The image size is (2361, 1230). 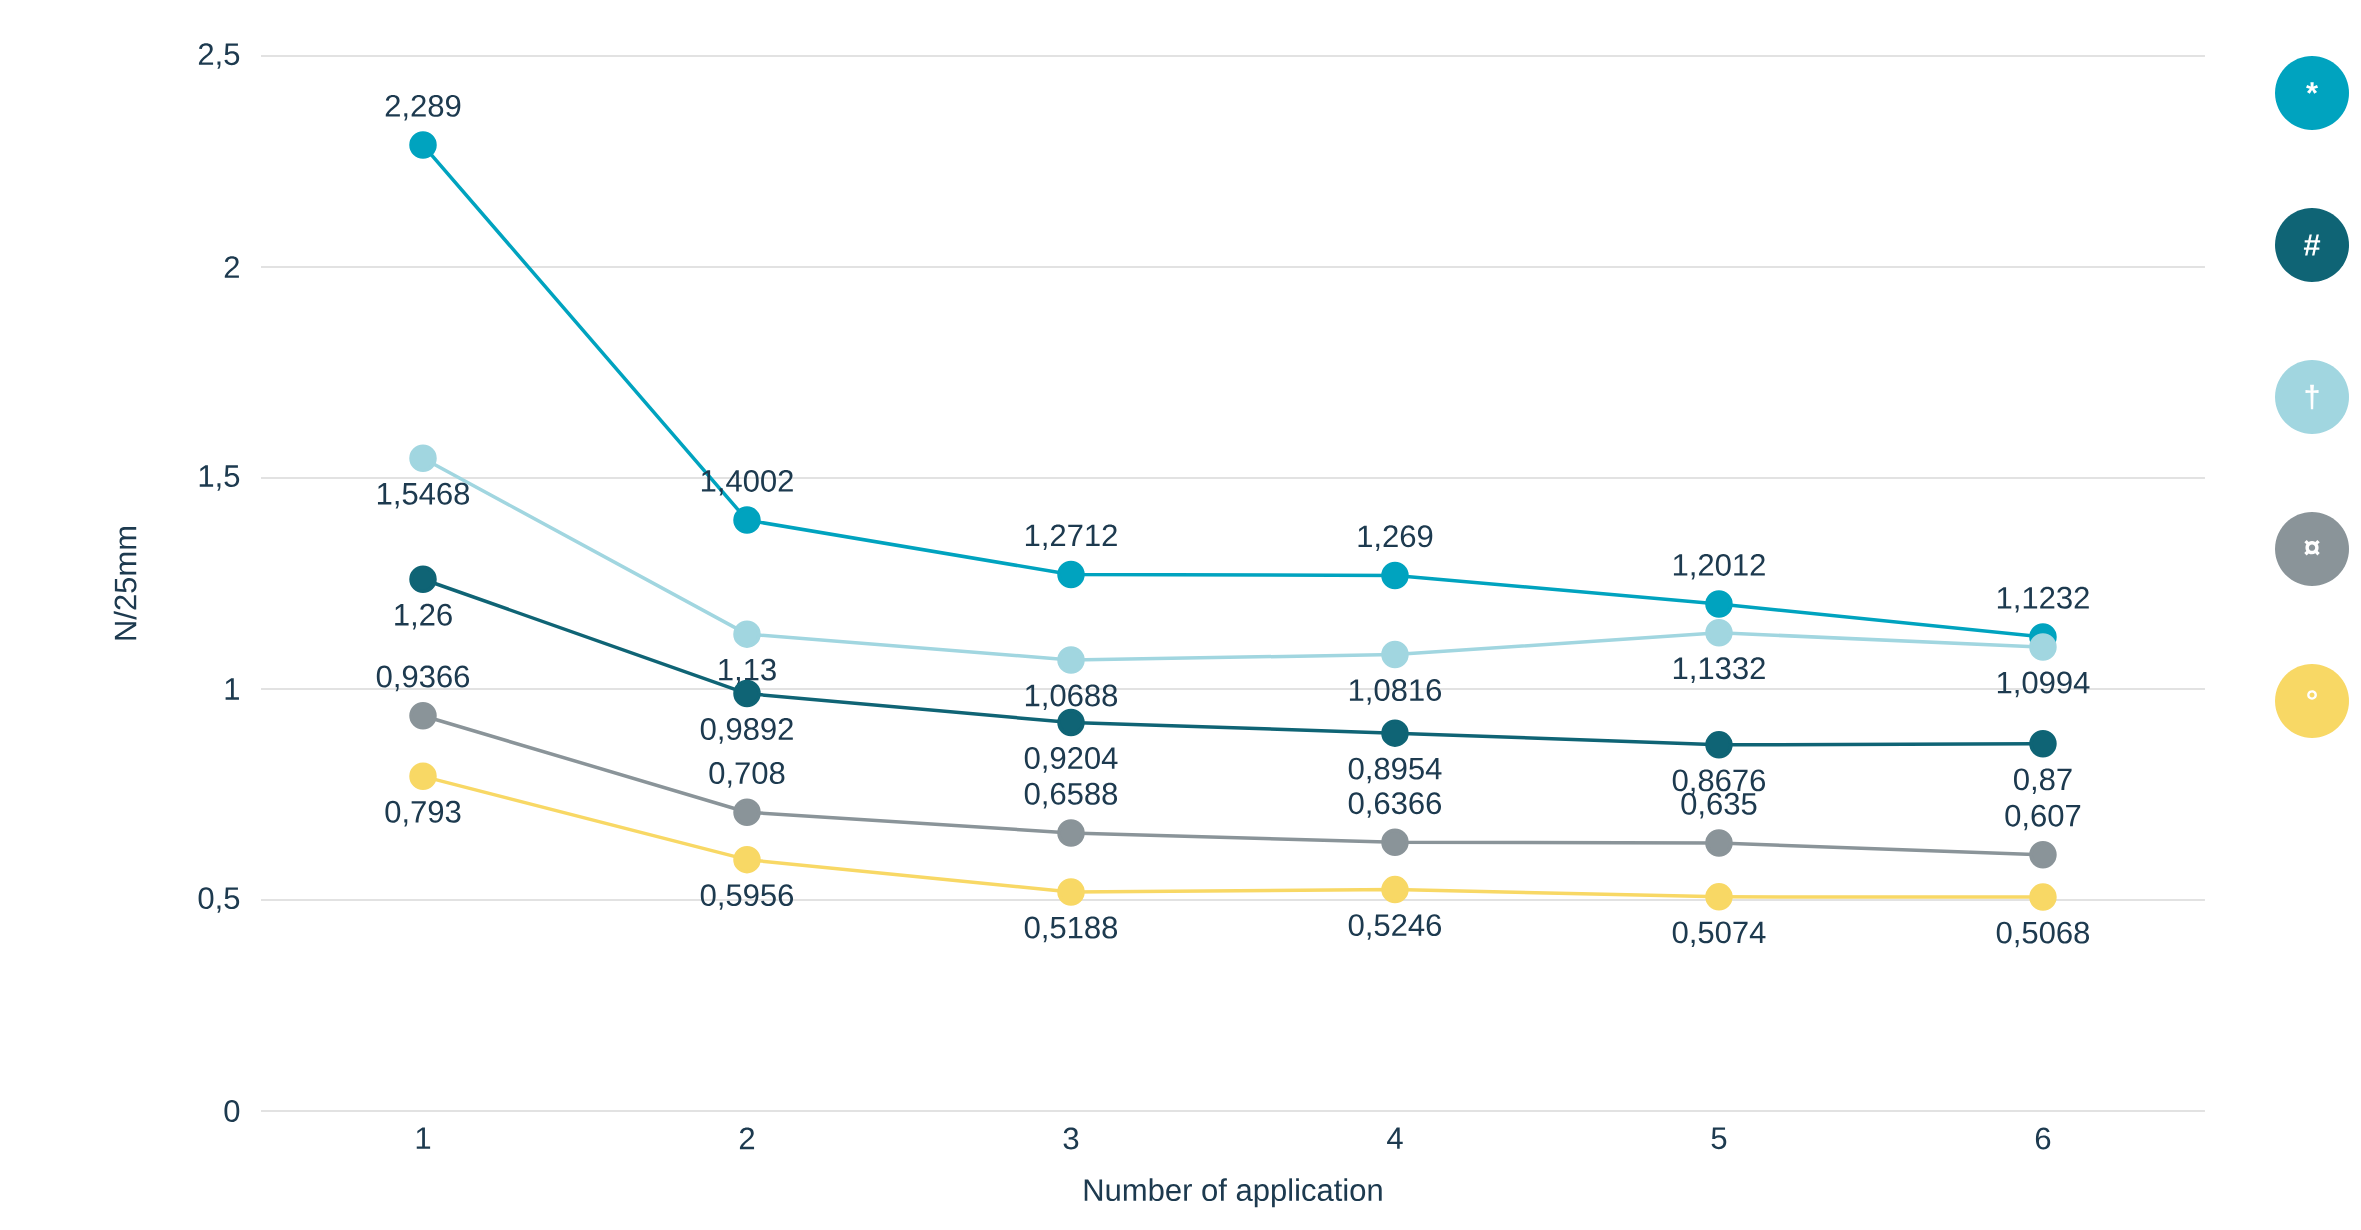 I want to click on data-label: 0,5956, so click(x=747, y=897).